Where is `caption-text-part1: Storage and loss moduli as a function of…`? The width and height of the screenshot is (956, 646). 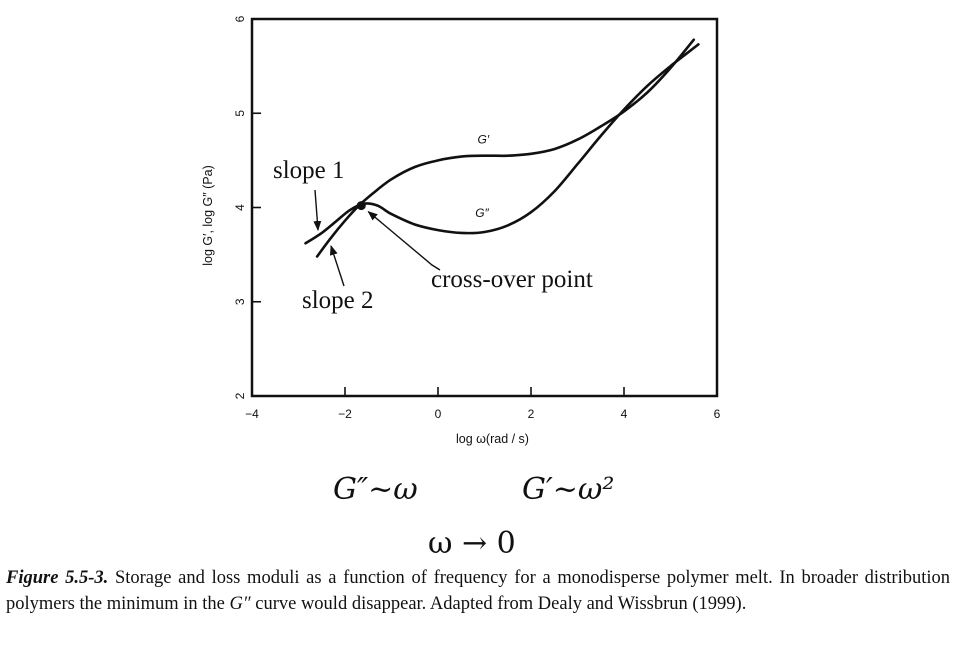
caption-text-part1: Storage and loss moduli as a function of… is located at coordinates (478, 591).